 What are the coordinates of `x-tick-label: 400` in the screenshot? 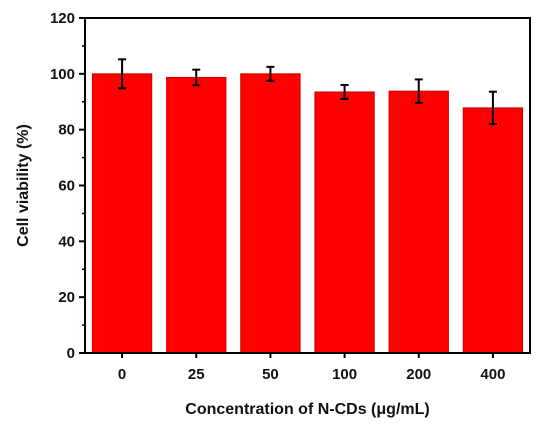 It's located at (492, 374).